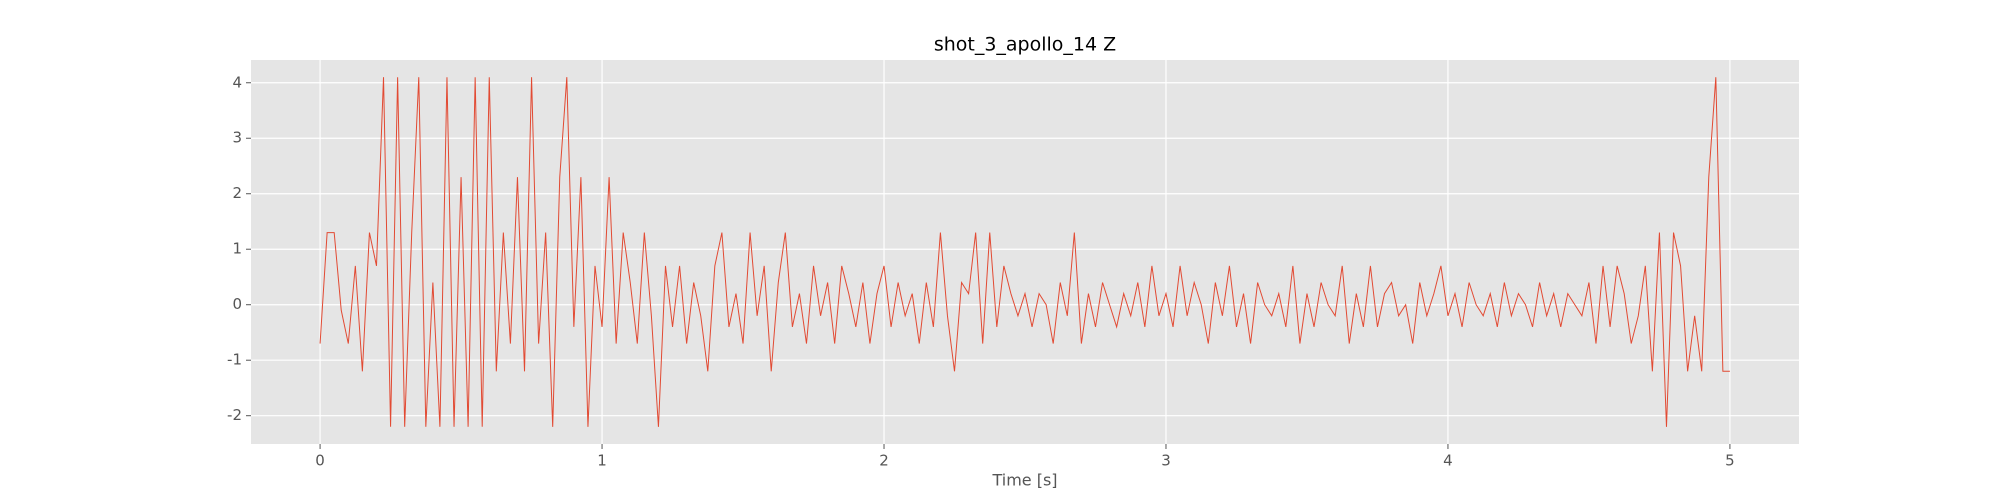 Image resolution: width=2000 pixels, height=500 pixels. What do you see at coordinates (237, 249) in the screenshot?
I see `y-tick-label: 1` at bounding box center [237, 249].